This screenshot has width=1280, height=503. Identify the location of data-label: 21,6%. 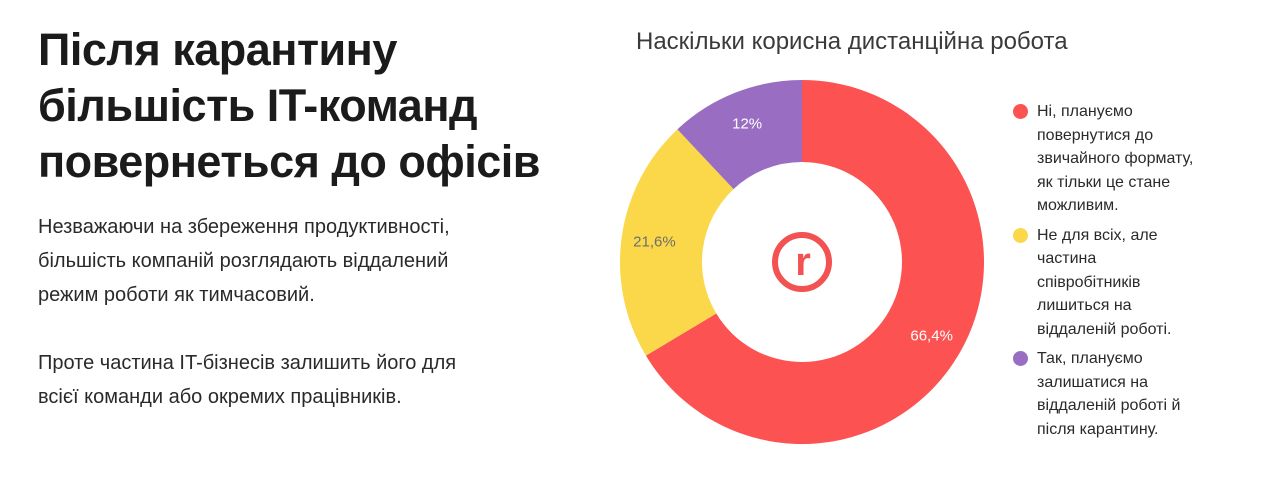
(654, 241).